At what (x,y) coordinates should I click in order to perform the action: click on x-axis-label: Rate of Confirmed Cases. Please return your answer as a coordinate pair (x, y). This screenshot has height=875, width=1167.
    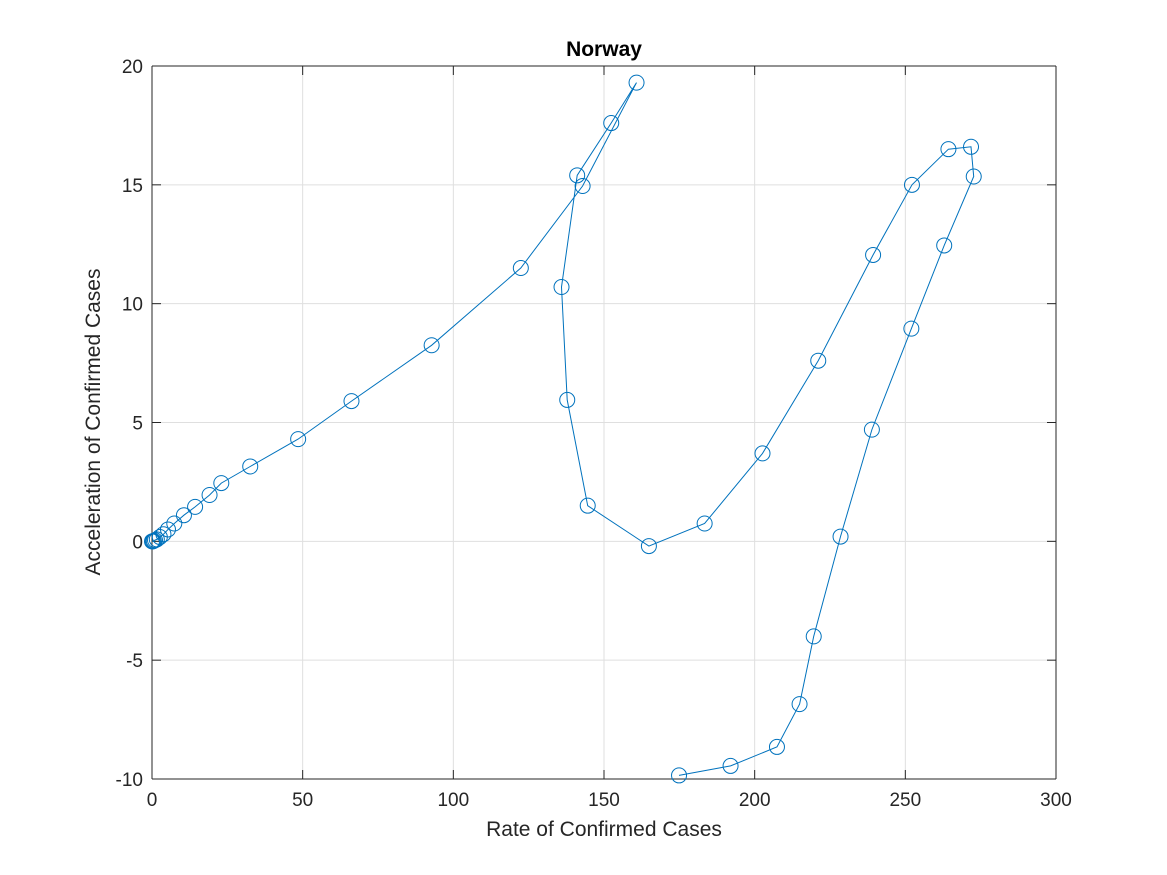
    Looking at the image, I should click on (604, 829).